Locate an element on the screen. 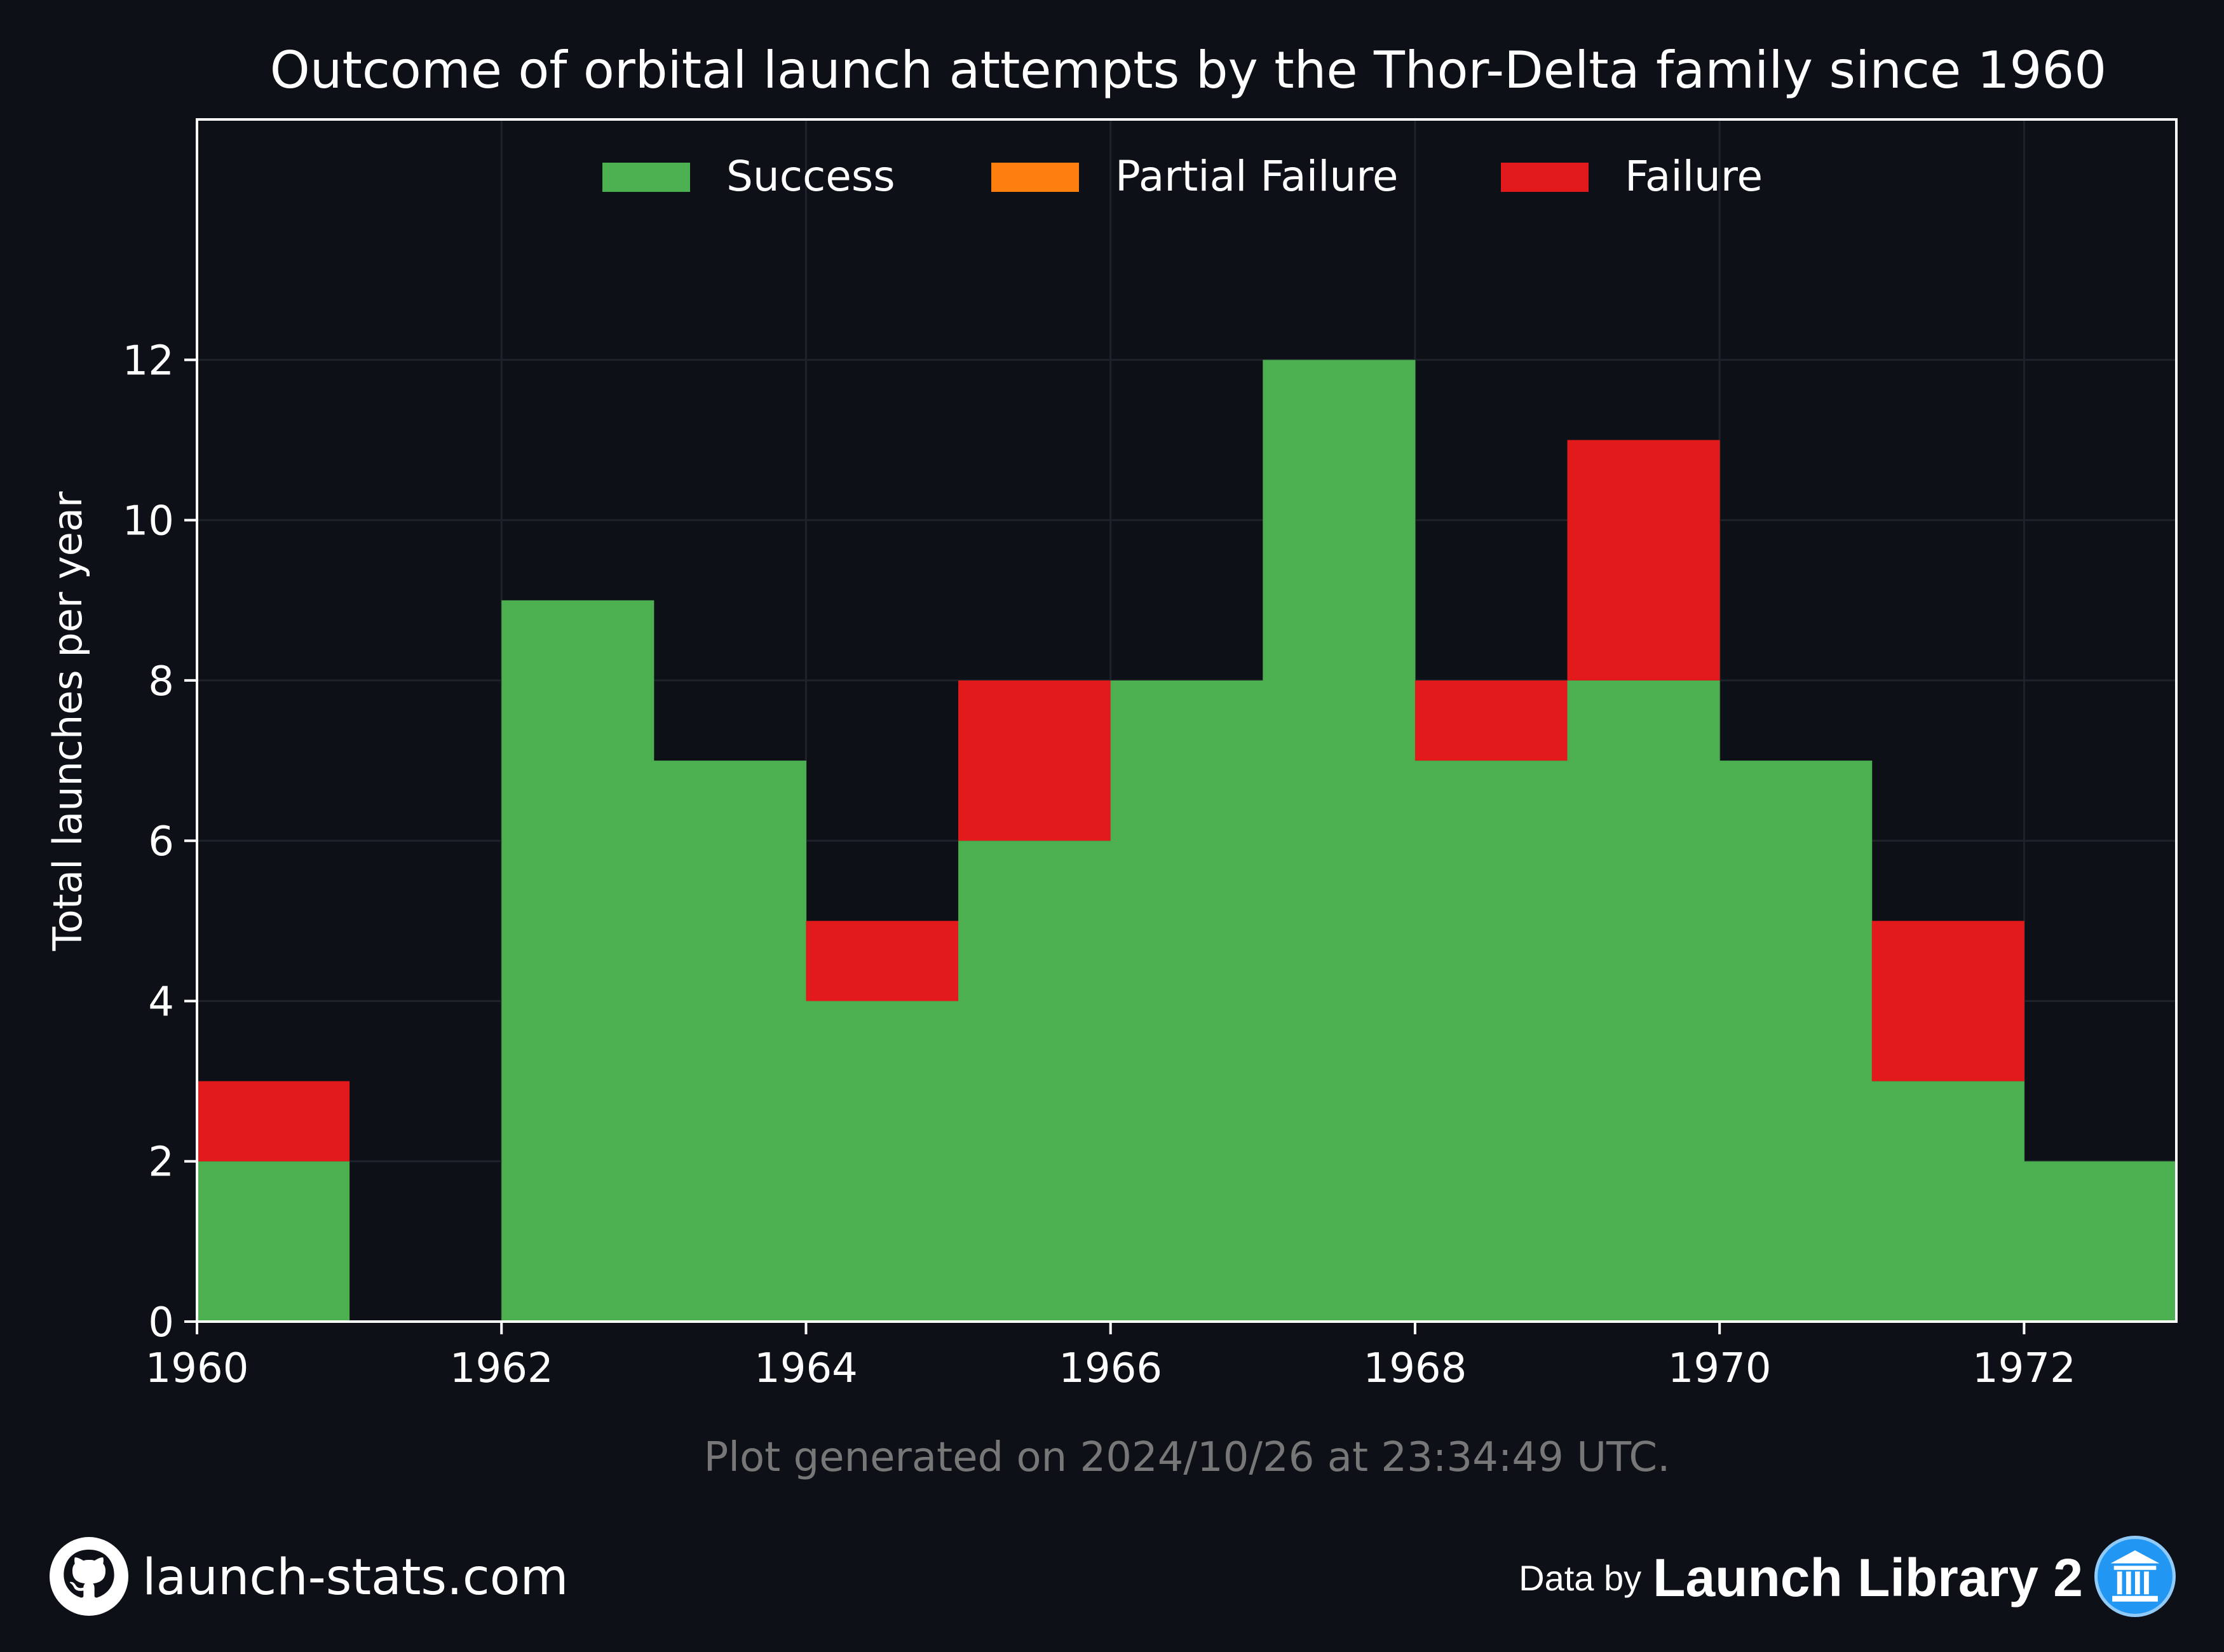  x-tick-label: 1962 is located at coordinates (501, 1369).